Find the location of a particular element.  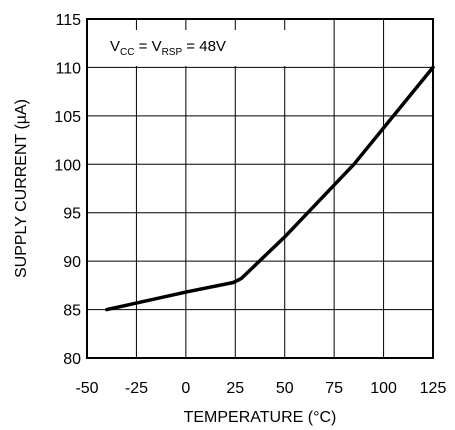

x-tick-label: 25 is located at coordinates (235, 388).